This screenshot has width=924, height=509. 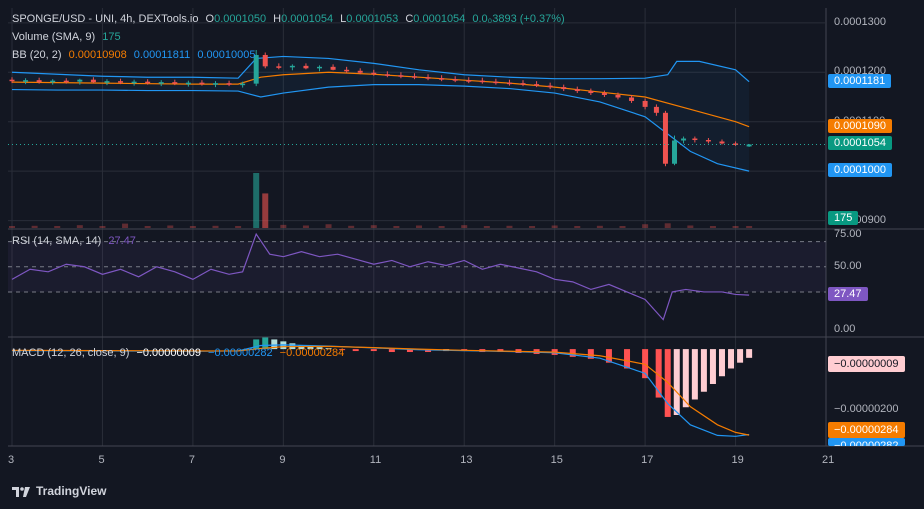 What do you see at coordinates (848, 234) in the screenshot?
I see `rsi-tick-label: 75.00` at bounding box center [848, 234].